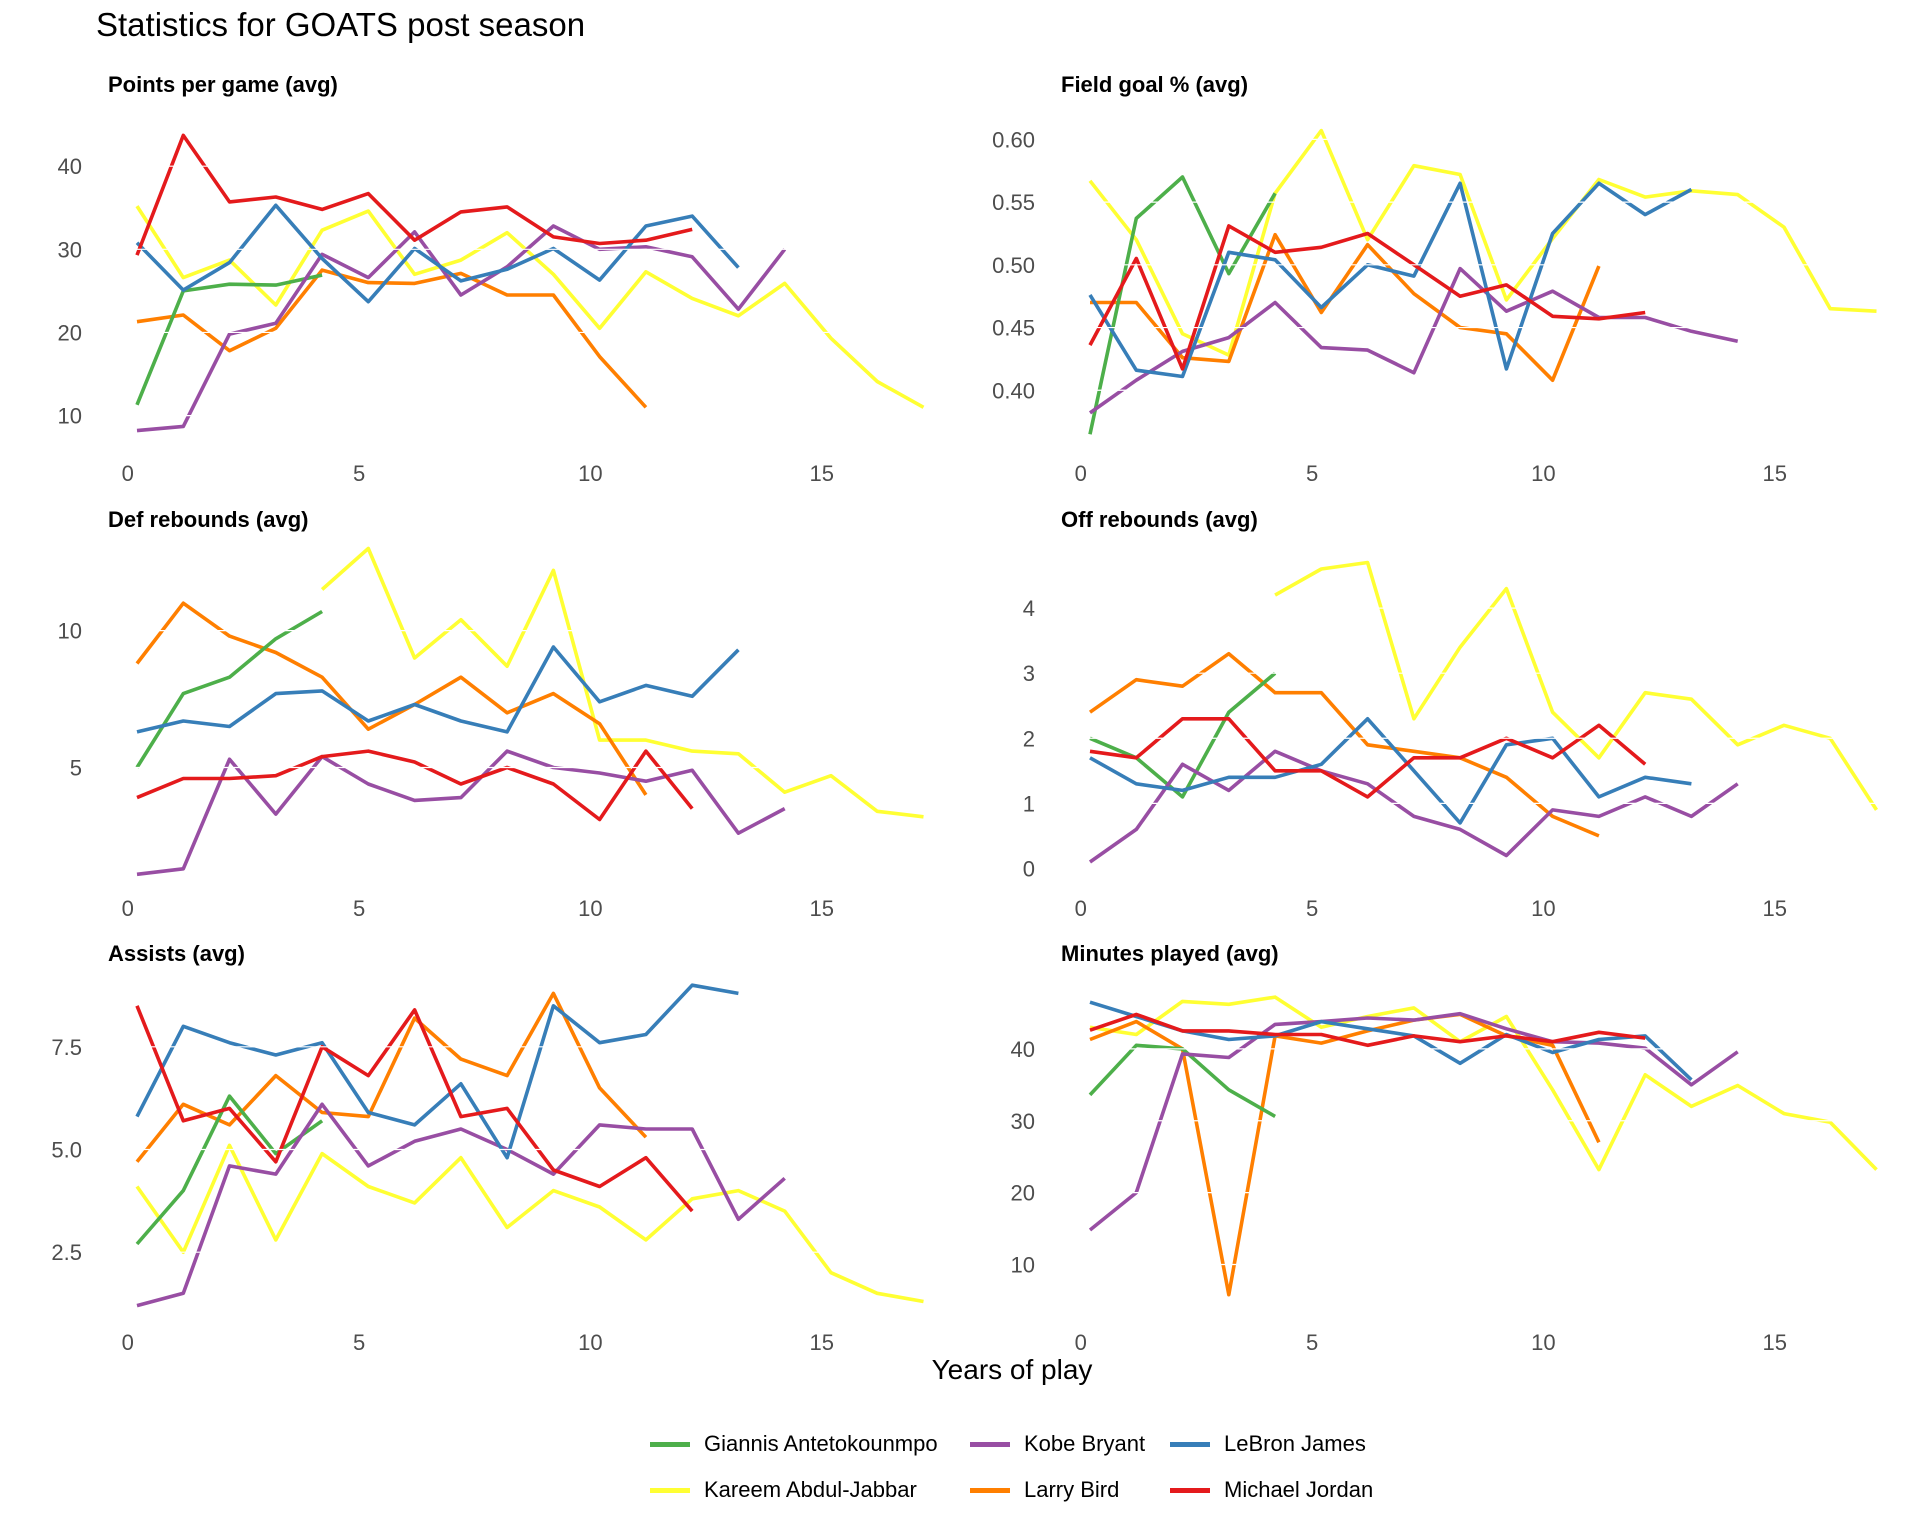 Image resolution: width=1920 pixels, height=1536 pixels. I want to click on panel-off-rebounds: Off rebounds (avg) 0 1 2 3 4 0 5 10 15, so click(1459, 714).